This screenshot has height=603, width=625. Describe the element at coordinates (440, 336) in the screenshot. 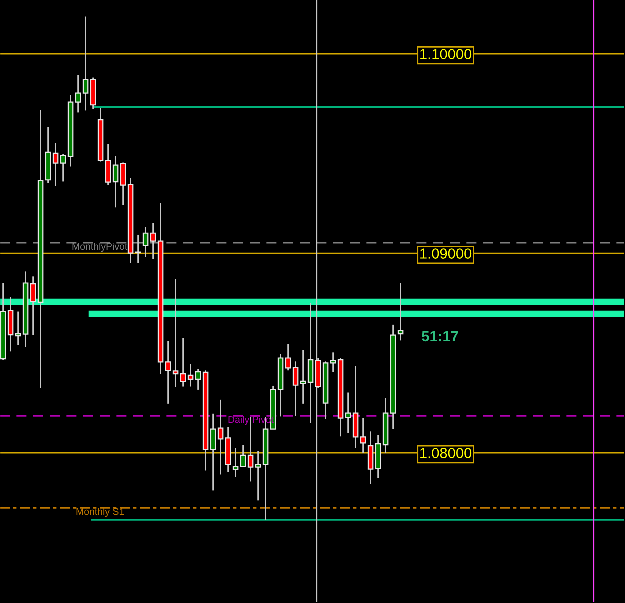

I see `text: 51:17` at that location.